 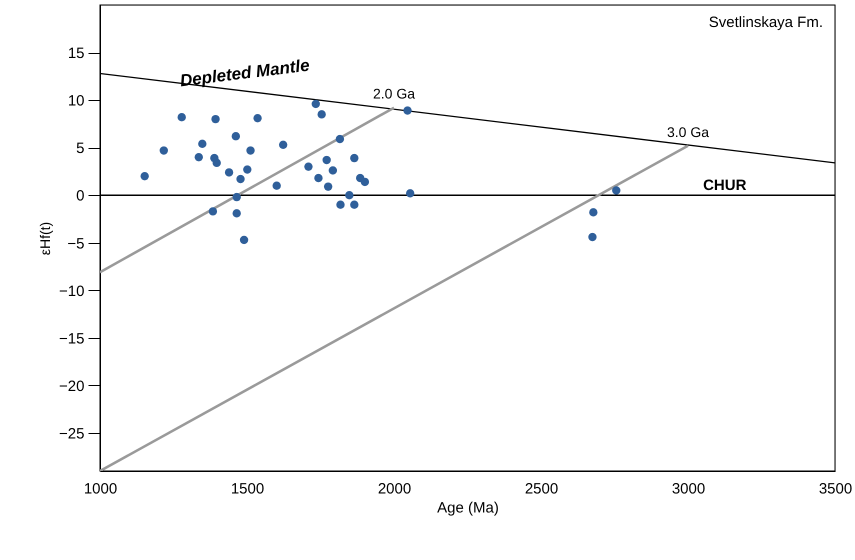 What do you see at coordinates (71, 386) in the screenshot?
I see `y-tick-label: −20` at bounding box center [71, 386].